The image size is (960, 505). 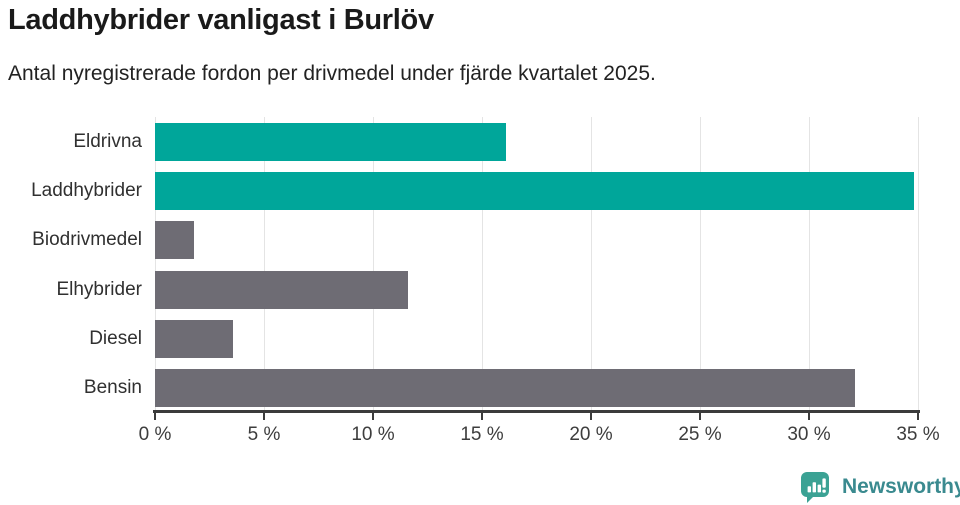 What do you see at coordinates (155, 434) in the screenshot?
I see `x-axis-tick-label: 0 %` at bounding box center [155, 434].